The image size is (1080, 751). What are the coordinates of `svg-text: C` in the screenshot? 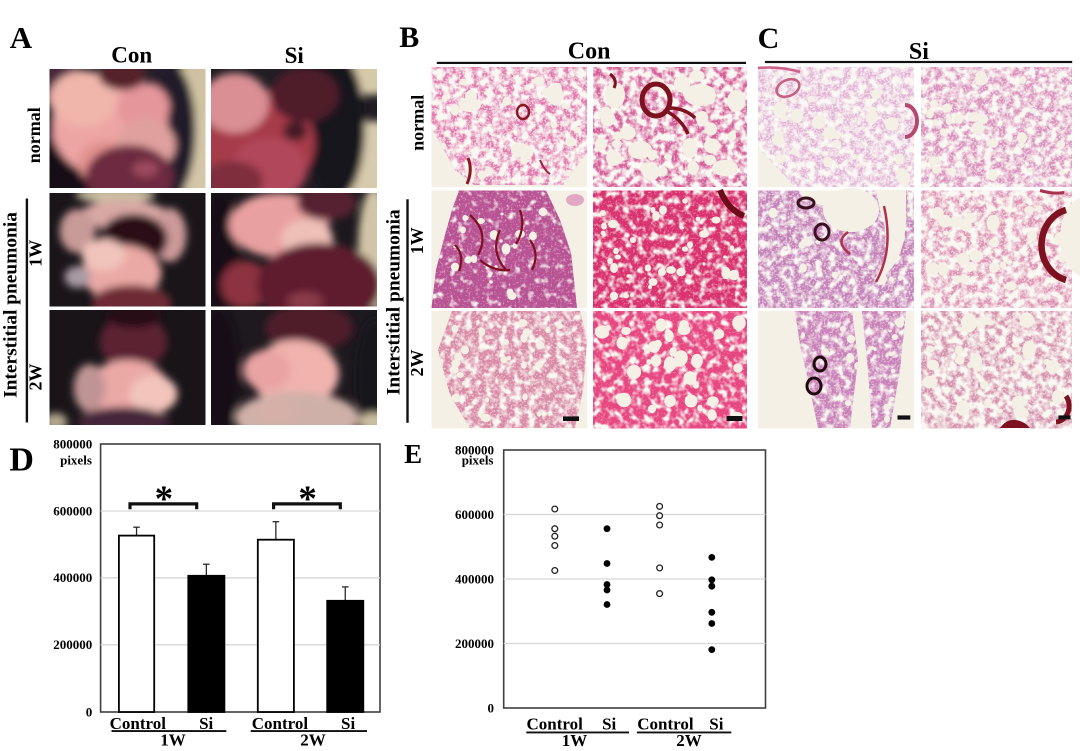 It's located at (769, 38).